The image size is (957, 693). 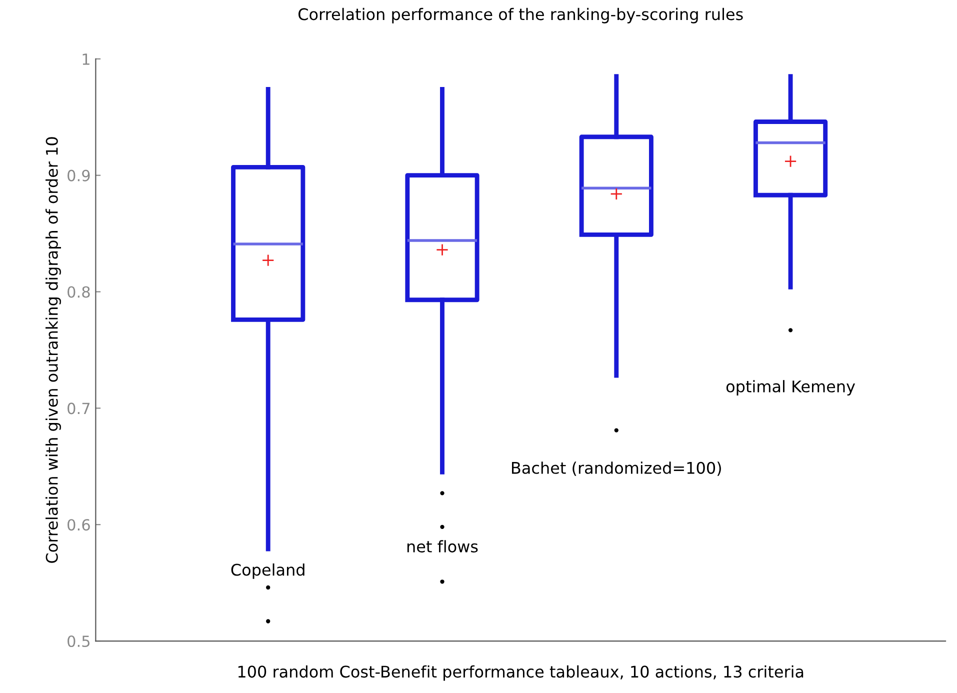 I want to click on y-tick-label: 0.9, so click(x=79, y=176).